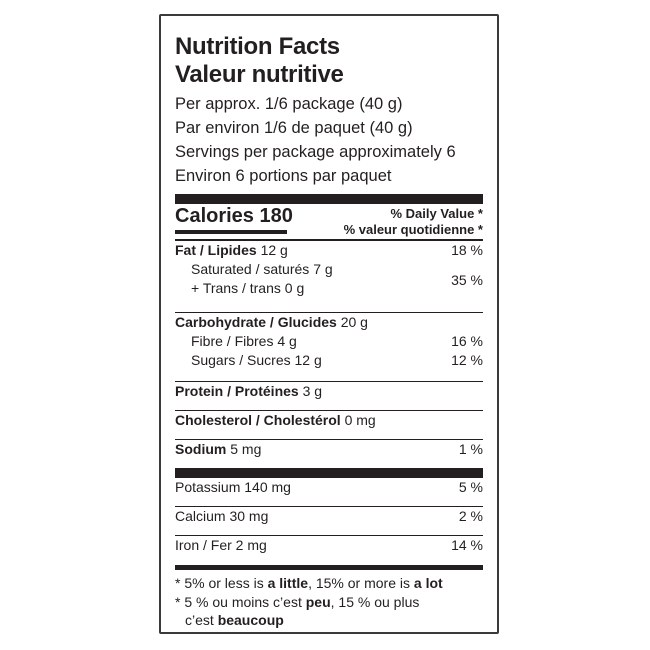  What do you see at coordinates (329, 487) in the screenshot?
I see `potassium-row: Potassium 140 mg 5 %` at bounding box center [329, 487].